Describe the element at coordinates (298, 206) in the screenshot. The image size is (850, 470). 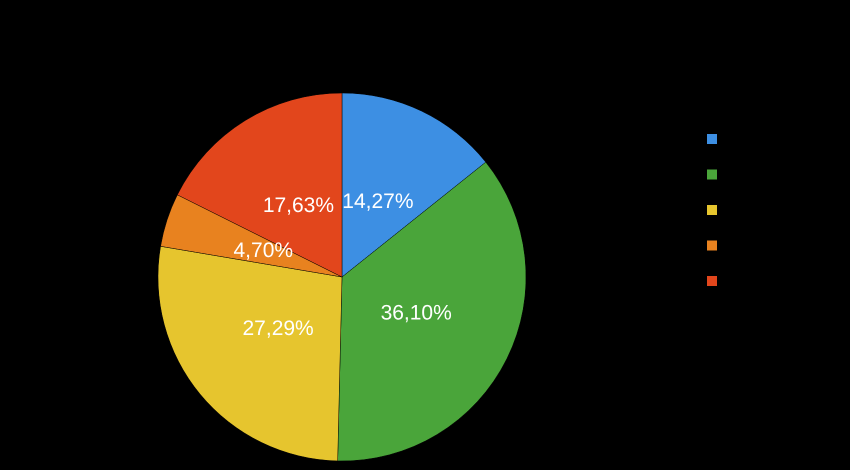
I see `data-label: 17,63%` at that location.